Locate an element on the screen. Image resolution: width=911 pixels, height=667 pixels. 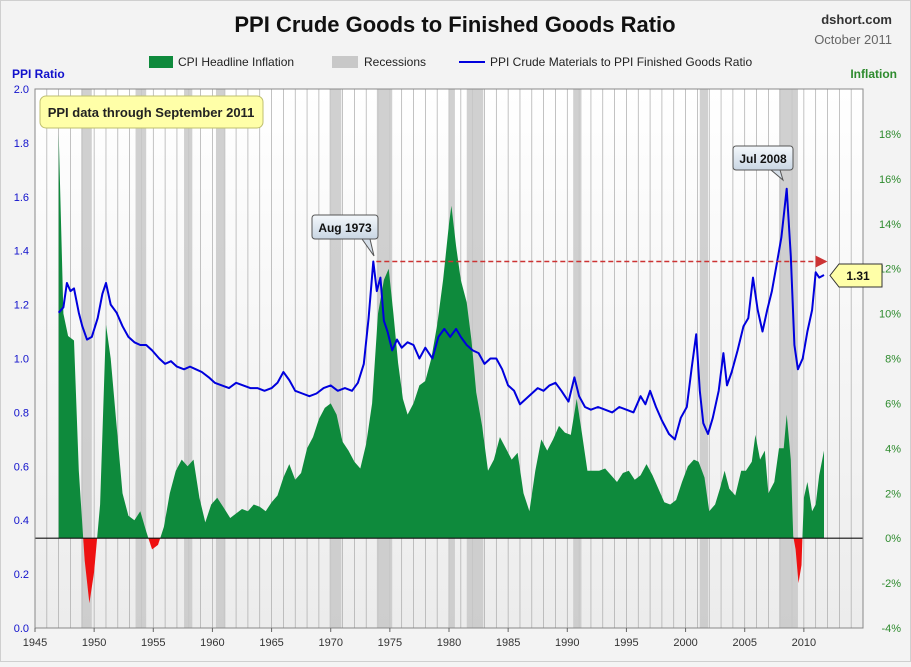
legend-cpi-swatch is located at coordinates (161, 62).